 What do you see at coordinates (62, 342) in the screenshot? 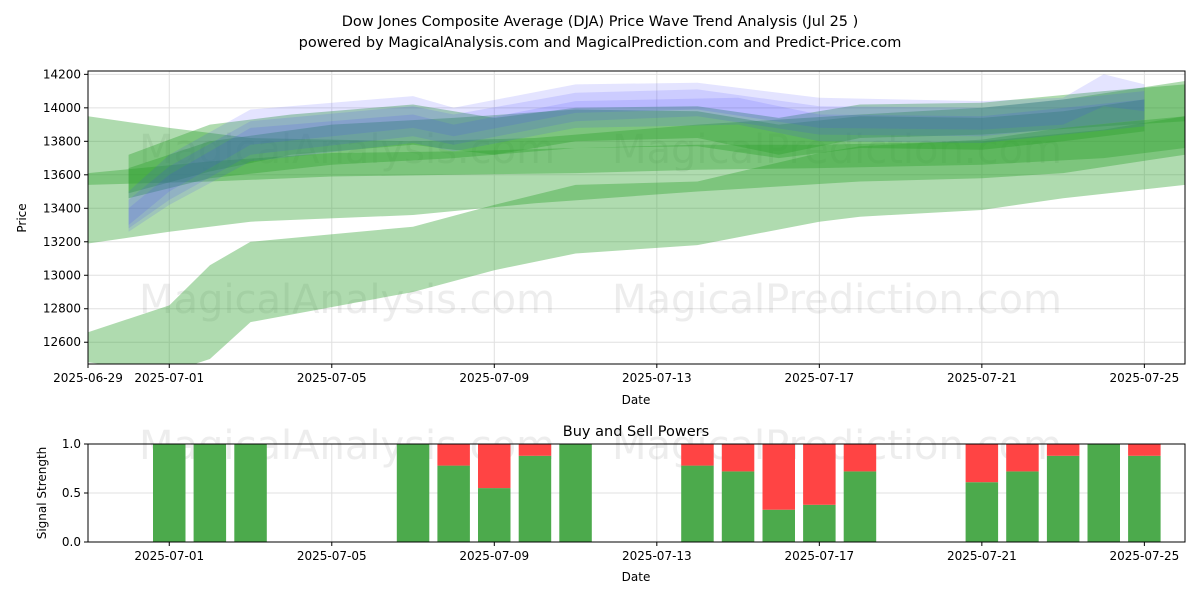
I see `price-y-tick-label: 12600` at bounding box center [62, 342].